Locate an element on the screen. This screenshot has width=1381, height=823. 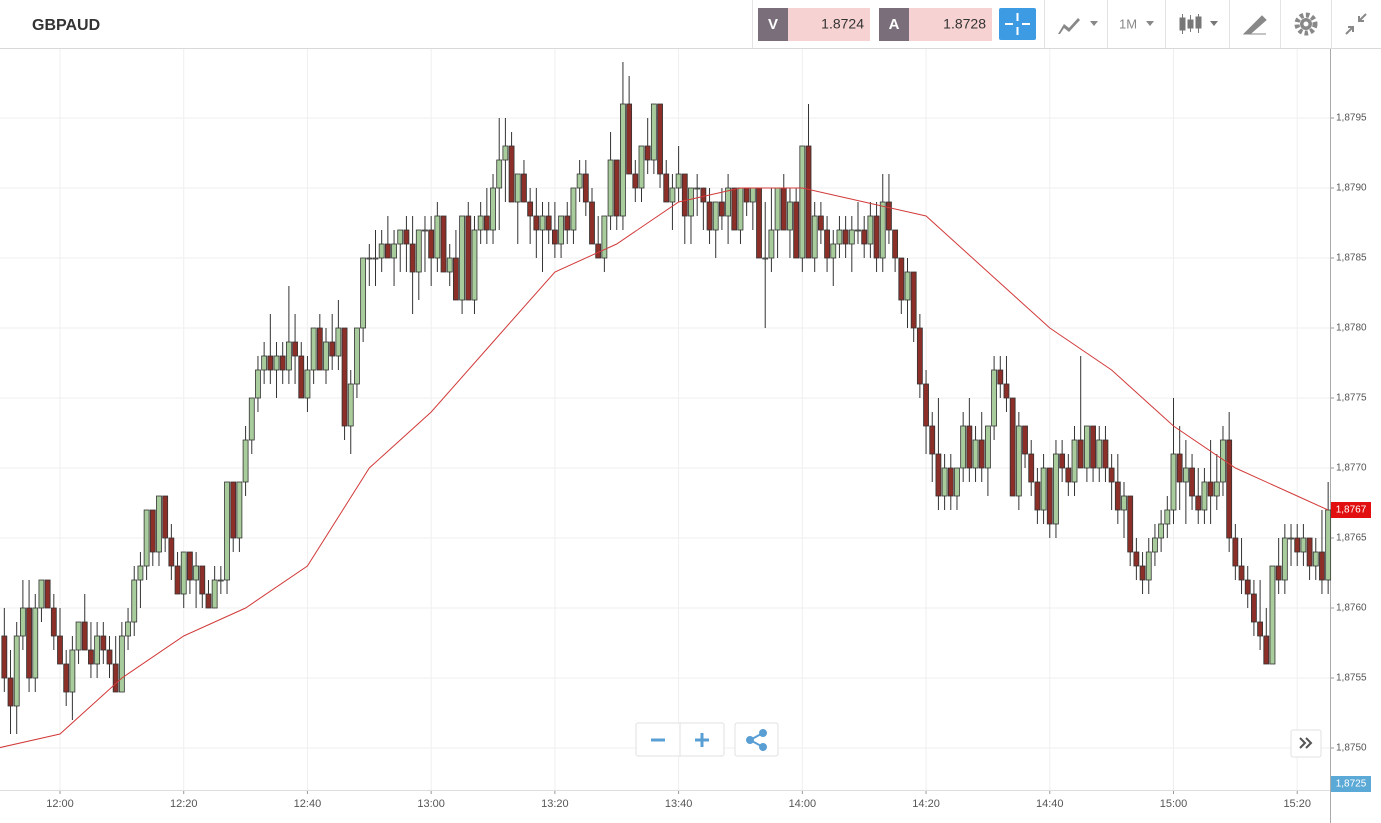
x-tick-label: 13:00 is located at coordinates (431, 804).